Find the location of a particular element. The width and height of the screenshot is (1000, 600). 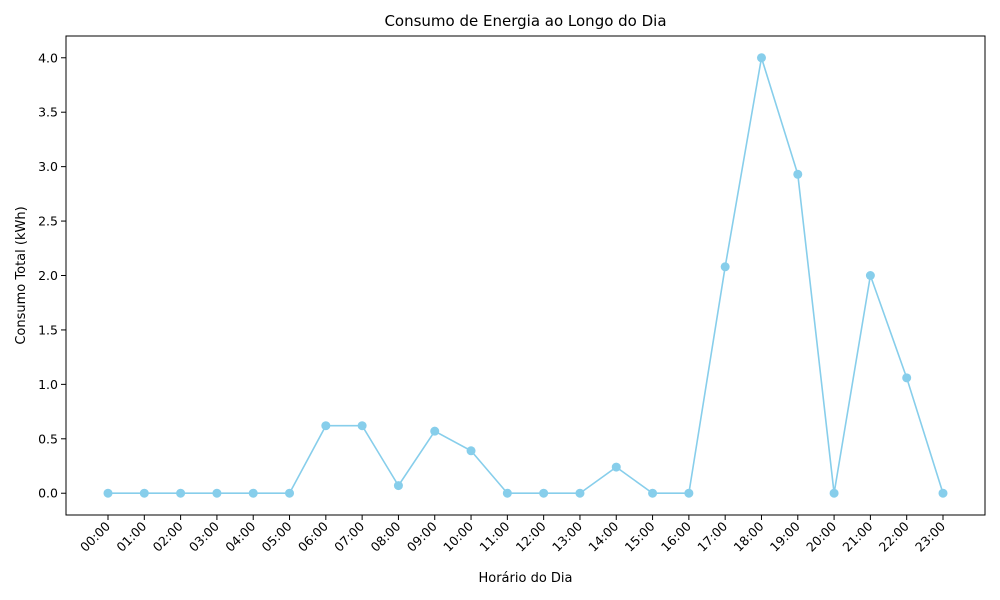

x-tick-label: 16:00 is located at coordinates (676, 536).